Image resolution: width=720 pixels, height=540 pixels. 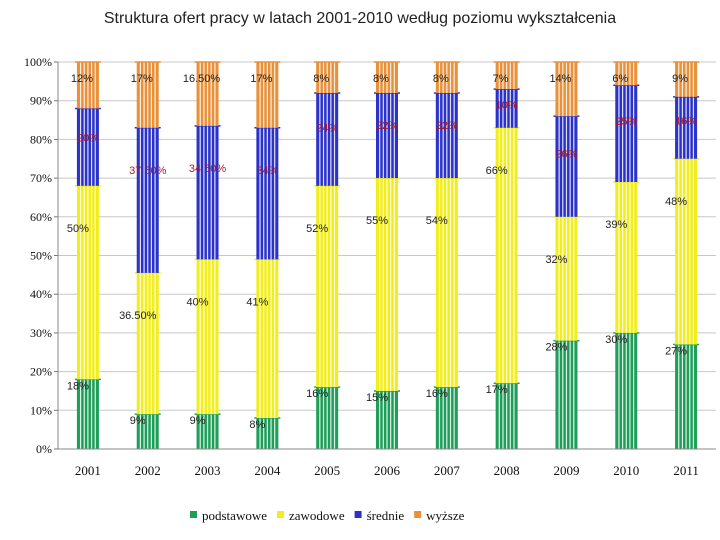 What do you see at coordinates (327, 128) in the screenshot?
I see `data-label: 24%` at bounding box center [327, 128].